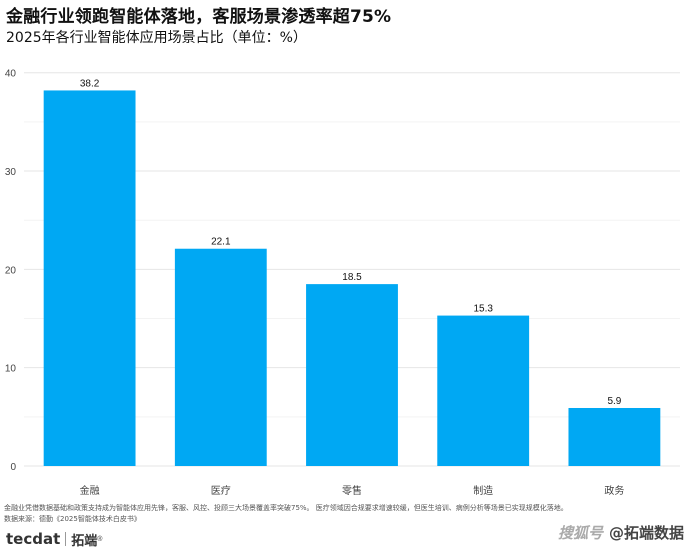 This screenshot has width=690, height=552. I want to click on data-label: 5.9, so click(614, 401).